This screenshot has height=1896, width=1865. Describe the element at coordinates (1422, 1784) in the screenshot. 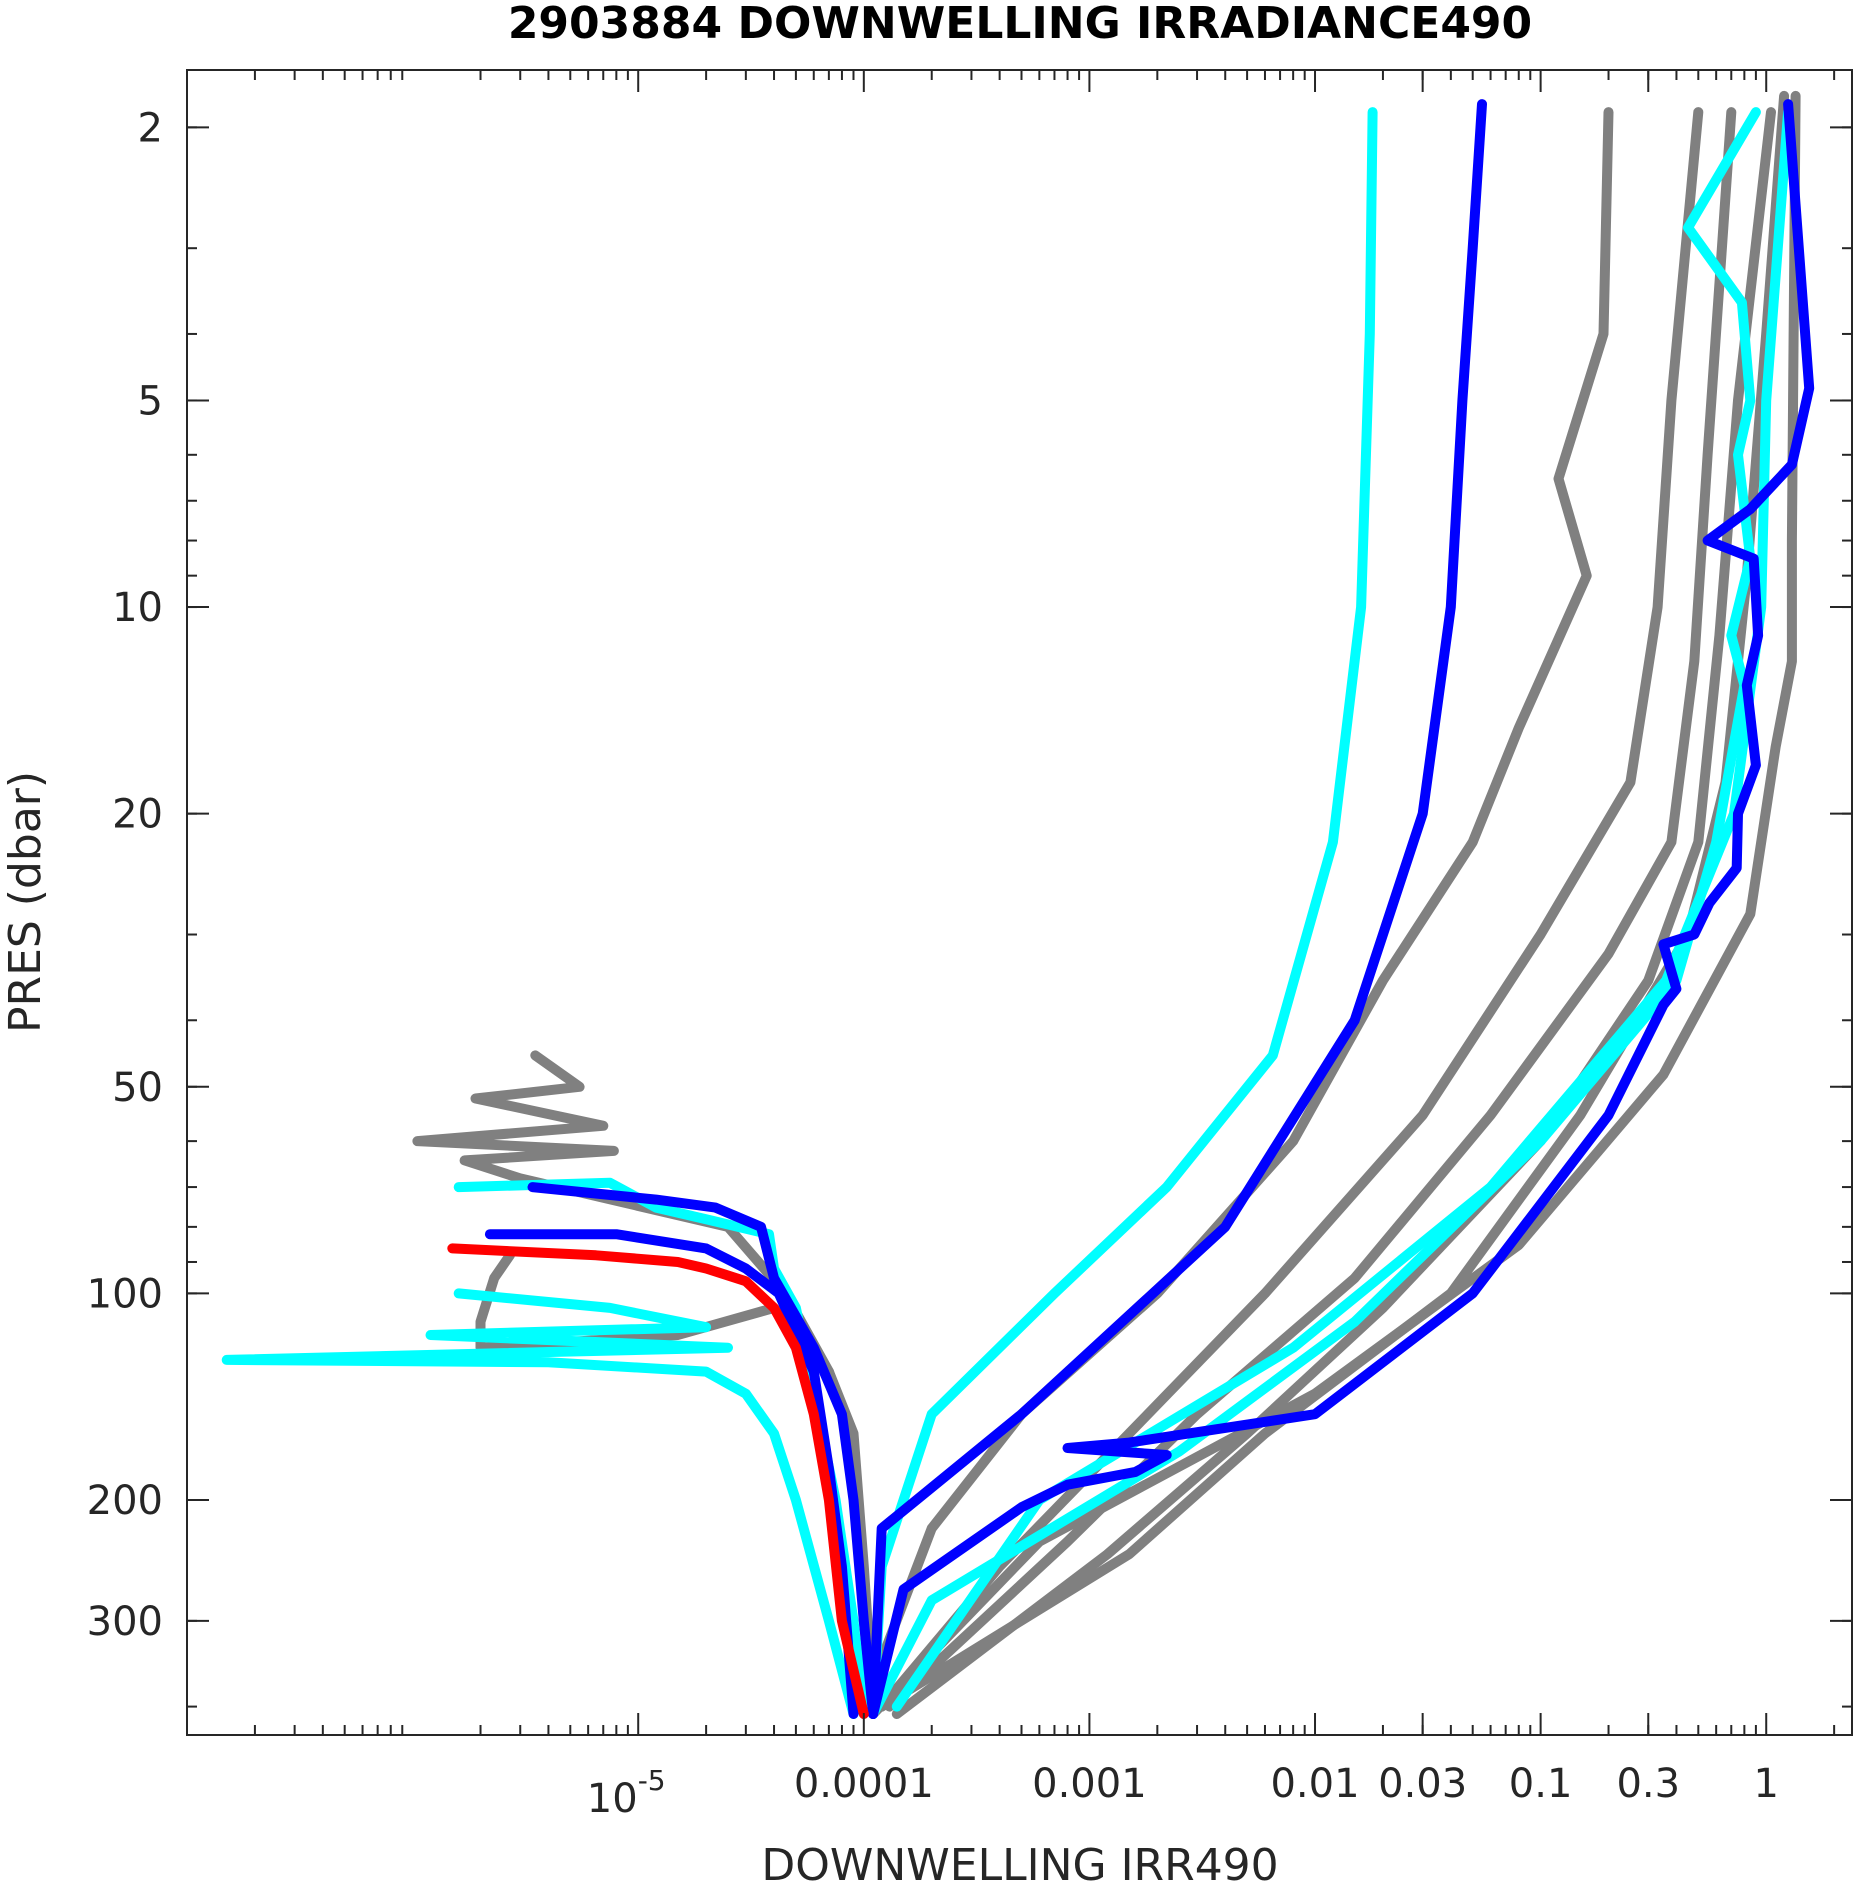

I see `x-tick-label: 0.03` at that location.